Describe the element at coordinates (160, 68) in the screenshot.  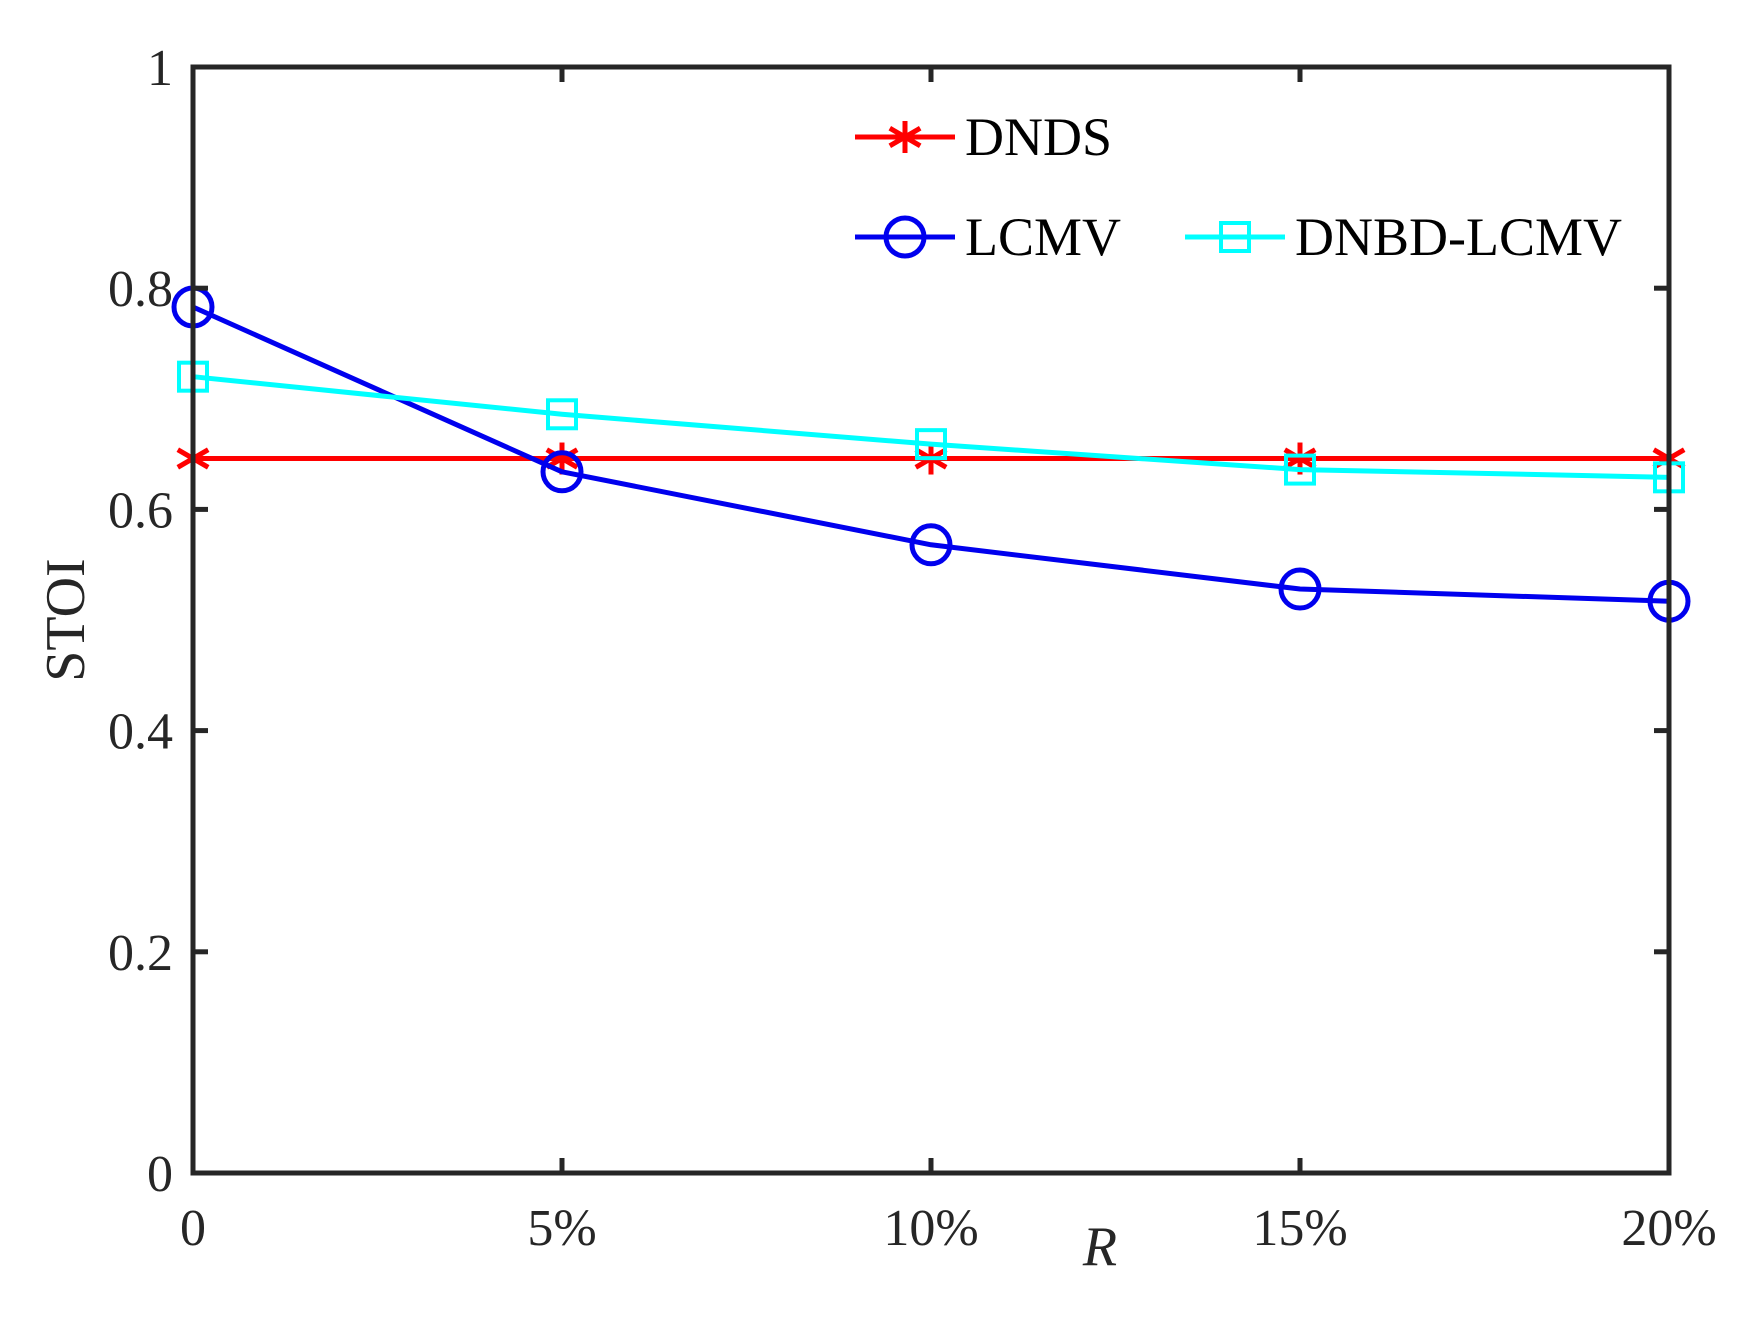
I see `y-tick-label: 1` at that location.